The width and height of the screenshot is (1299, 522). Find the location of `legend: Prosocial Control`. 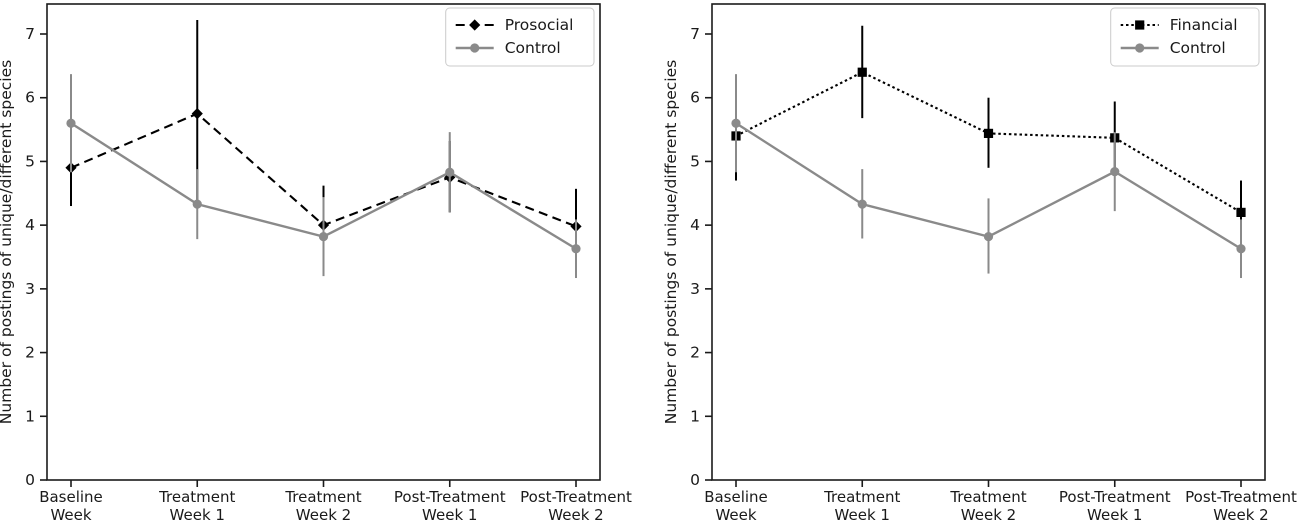

legend: Prosocial Control is located at coordinates (520, 37).